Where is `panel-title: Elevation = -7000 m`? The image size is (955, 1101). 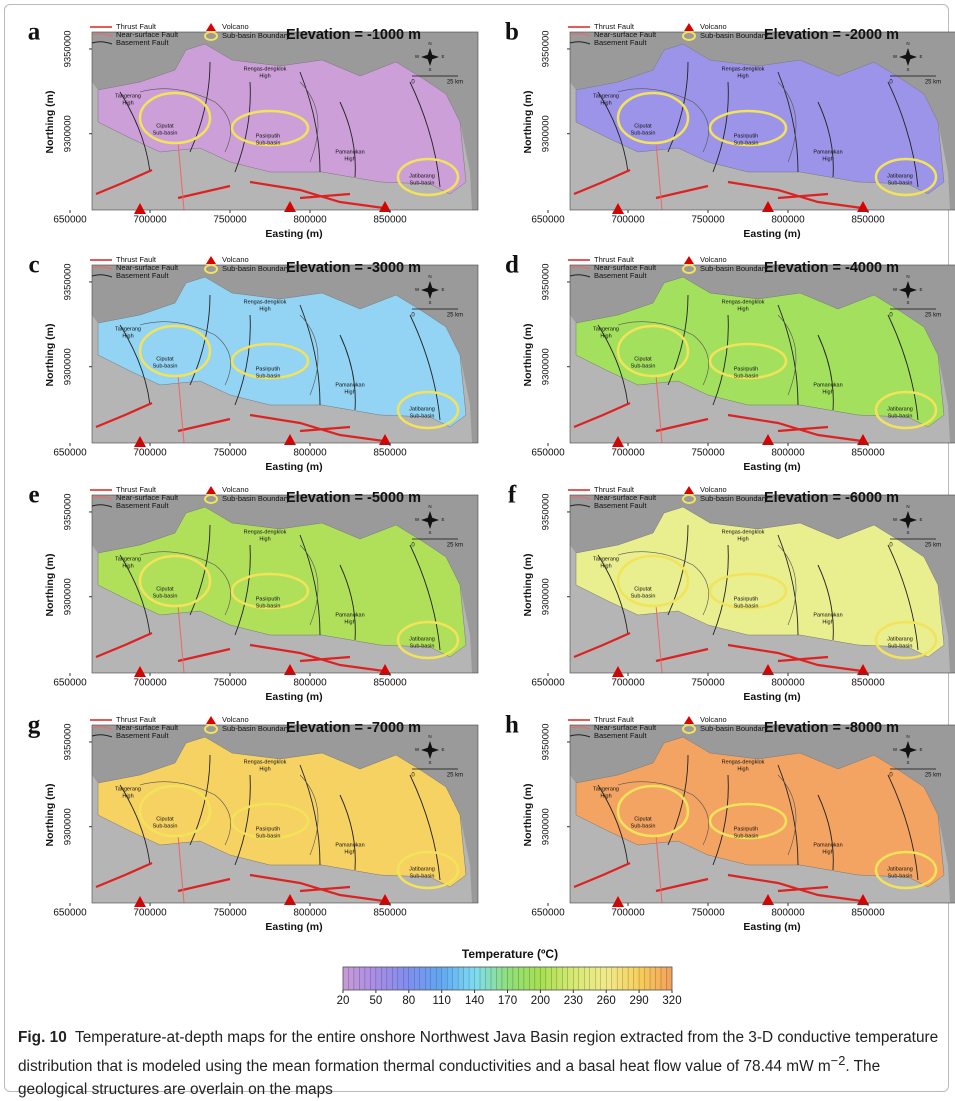 panel-title: Elevation = -7000 m is located at coordinates (353, 728).